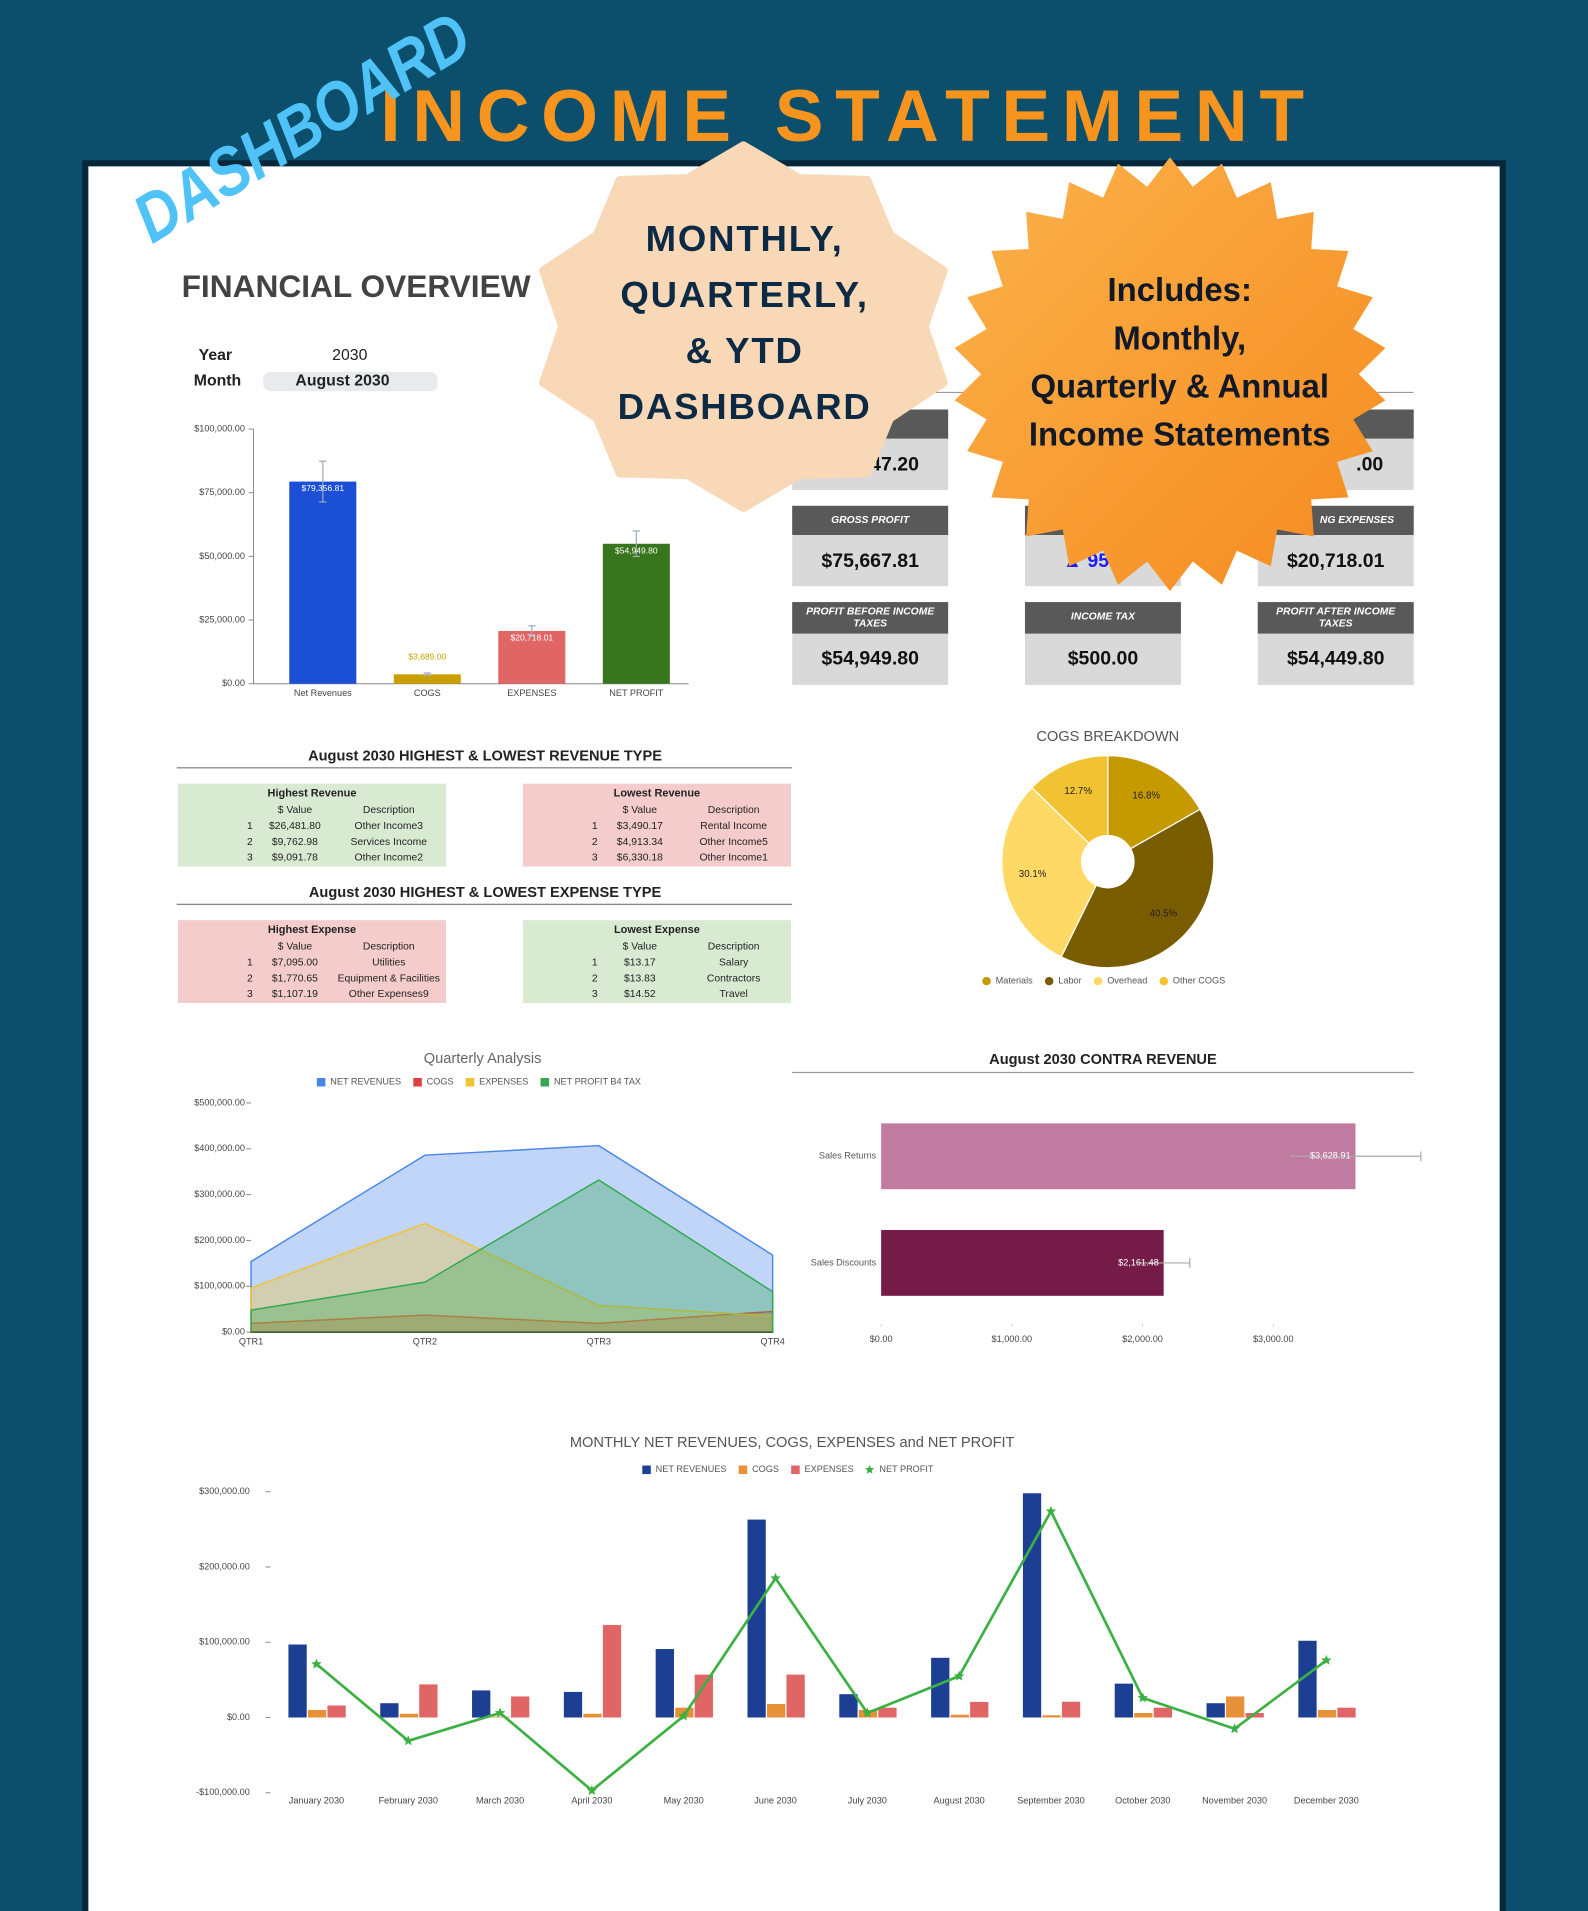  I want to click on value-label: $54,949.80, so click(636, 550).